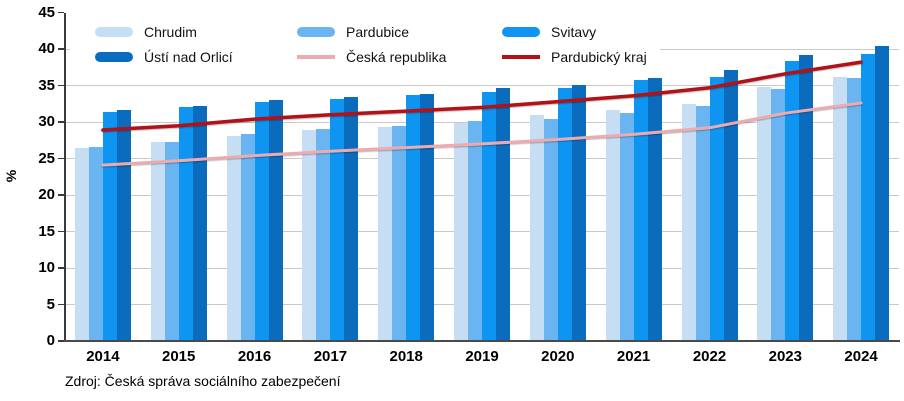 Image resolution: width=904 pixels, height=401 pixels. What do you see at coordinates (550, 230) in the screenshot?
I see `bar-pardubice-2020` at bounding box center [550, 230].